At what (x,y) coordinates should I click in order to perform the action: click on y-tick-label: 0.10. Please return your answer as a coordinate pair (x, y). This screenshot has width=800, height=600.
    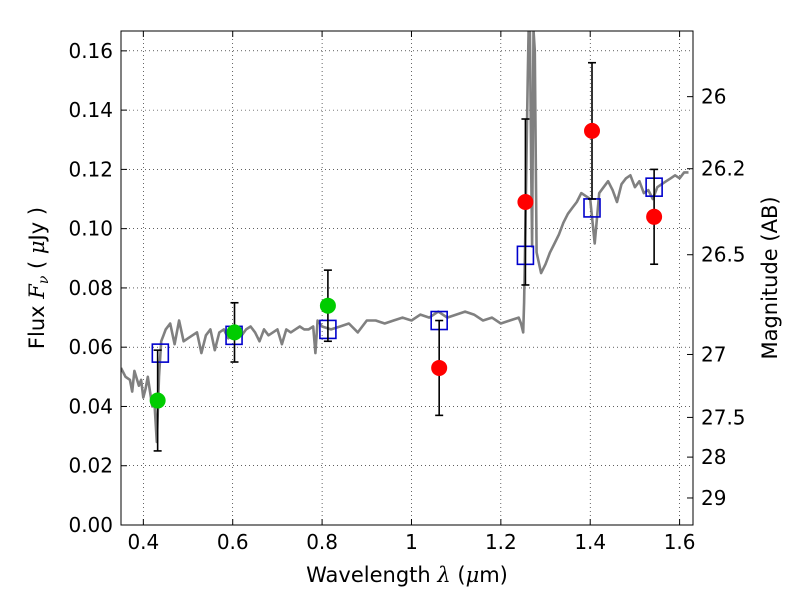
    Looking at the image, I should click on (90, 229).